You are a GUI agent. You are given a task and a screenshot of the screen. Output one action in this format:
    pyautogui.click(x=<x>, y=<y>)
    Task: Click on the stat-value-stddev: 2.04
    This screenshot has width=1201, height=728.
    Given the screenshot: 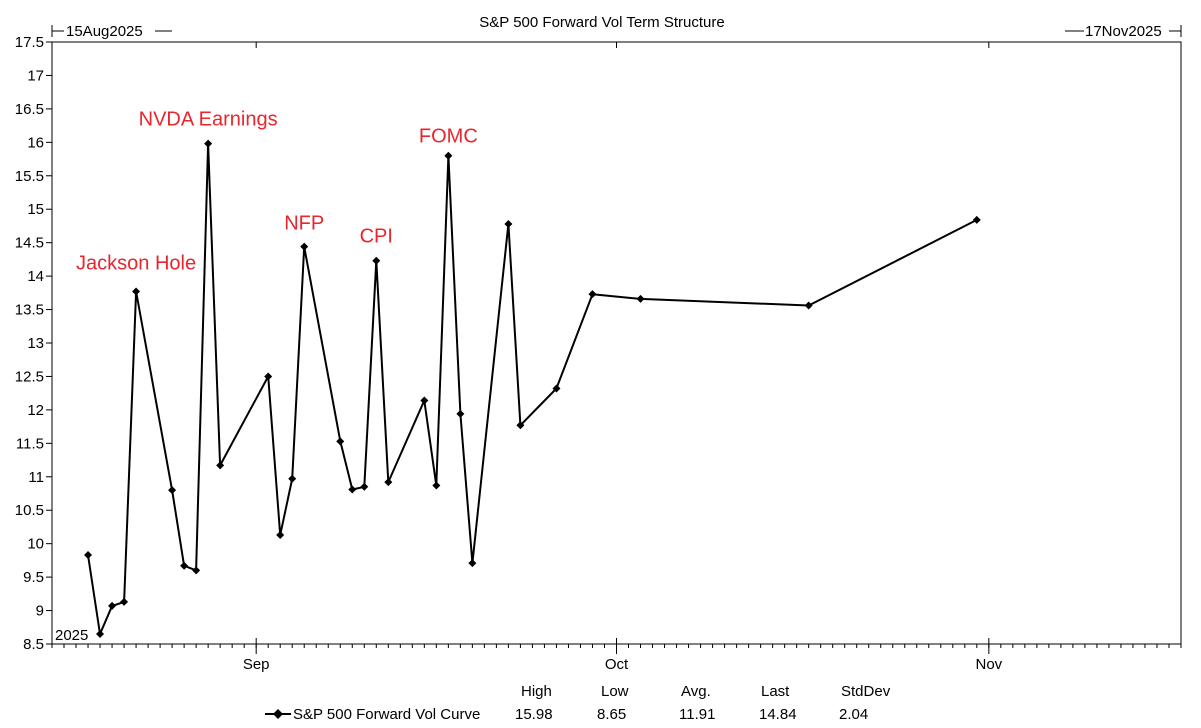 What is the action you would take?
    pyautogui.click(x=853, y=714)
    